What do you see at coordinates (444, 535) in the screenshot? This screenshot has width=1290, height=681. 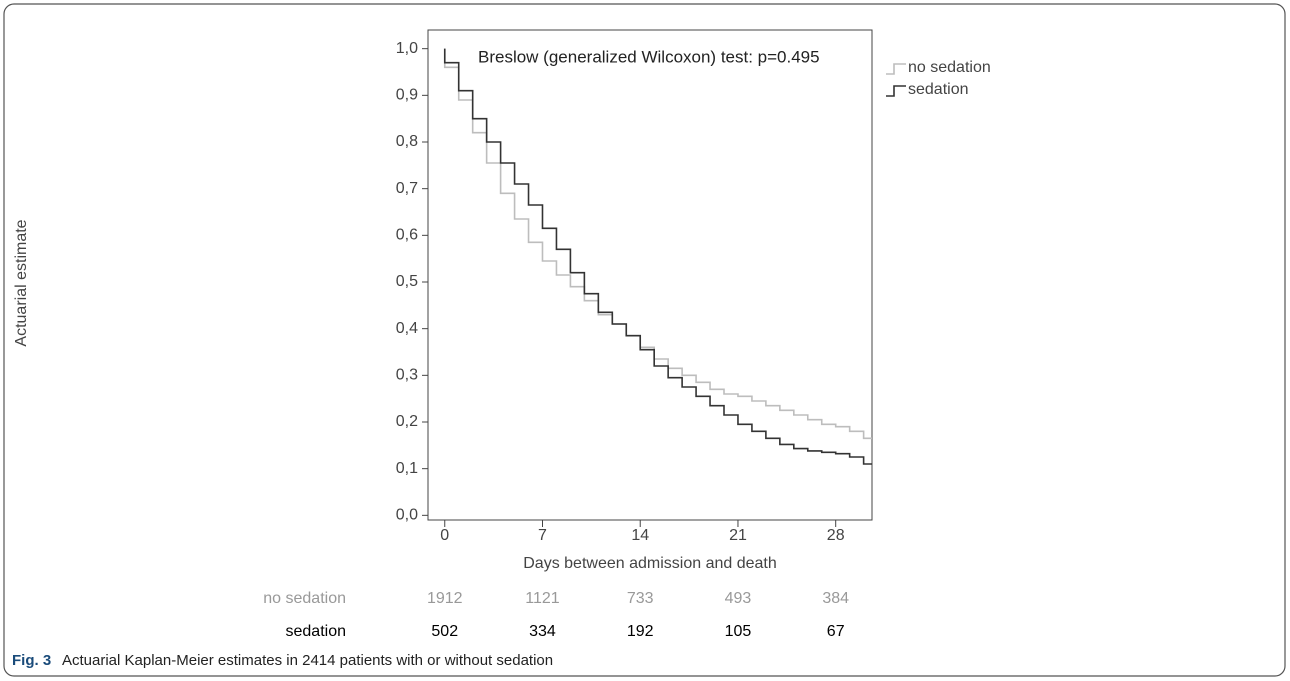 I see `x-tick-label: 0` at bounding box center [444, 535].